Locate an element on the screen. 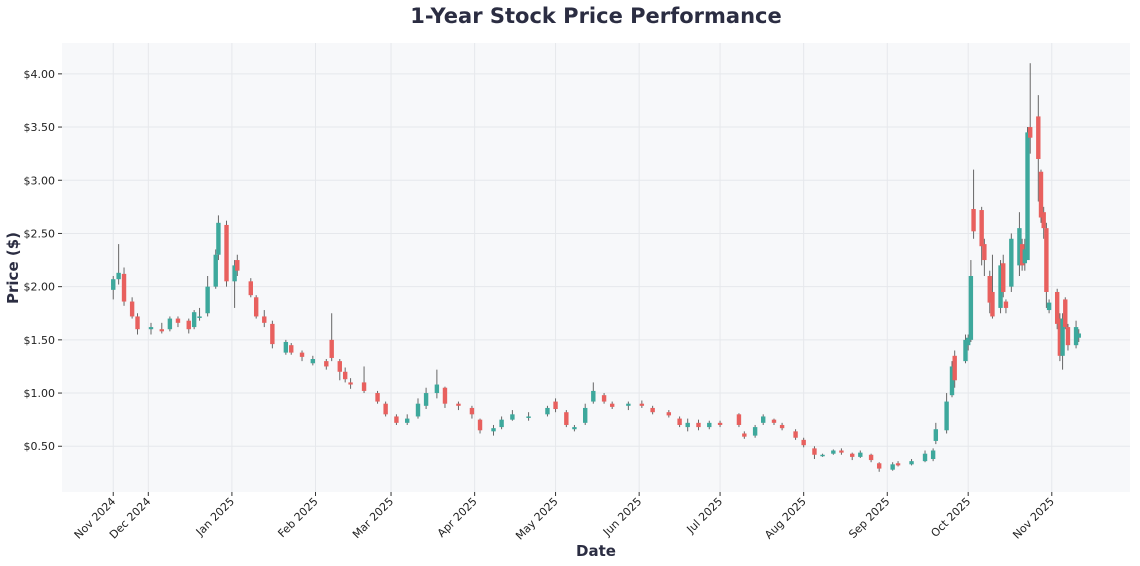 Image resolution: width=1140 pixels, height=566 pixels. x-tick-label: Apr 2025 is located at coordinates (457, 517).